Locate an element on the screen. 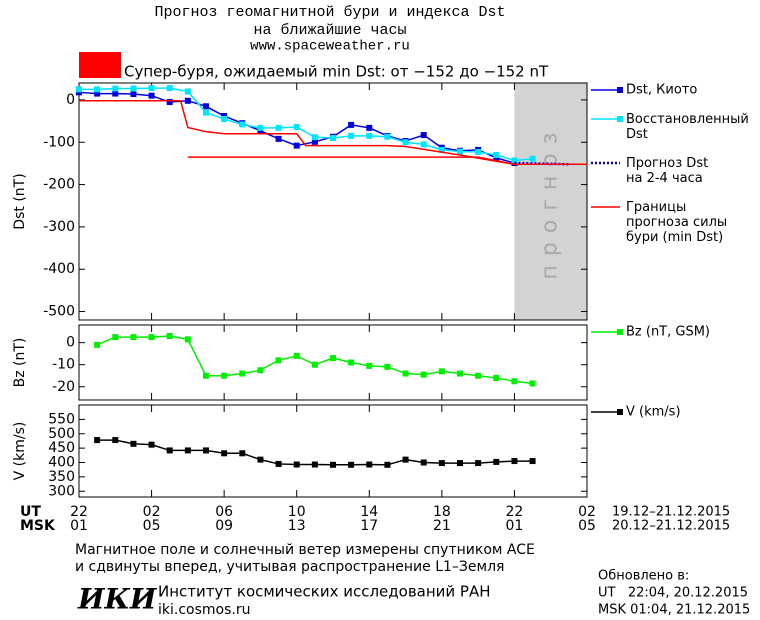  y-tick-label: -100 is located at coordinates (59, 142).